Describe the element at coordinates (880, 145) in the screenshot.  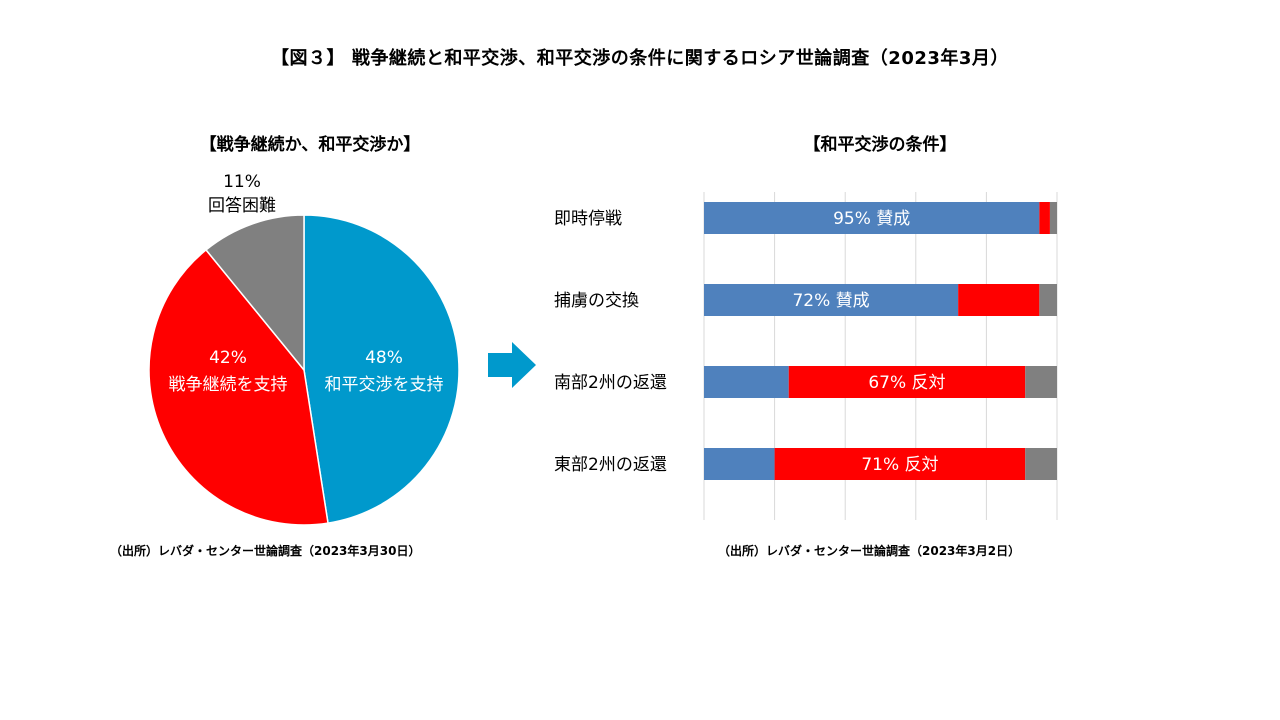
I see `bar-chart-title: 【和平交渉の条件】` at that location.